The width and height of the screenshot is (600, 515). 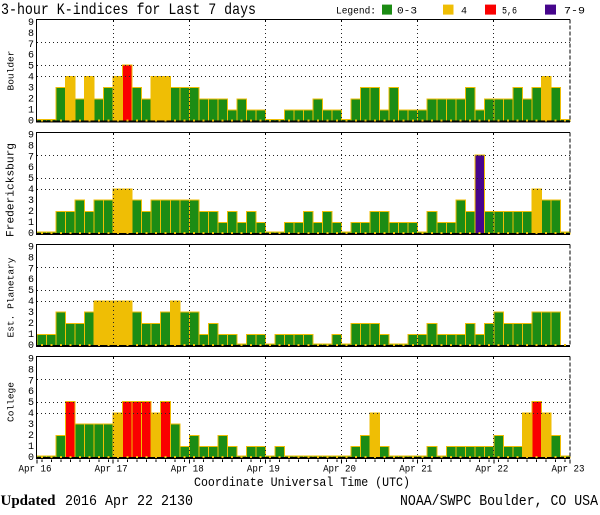 I want to click on svg-text: Updated, so click(x=29, y=501).